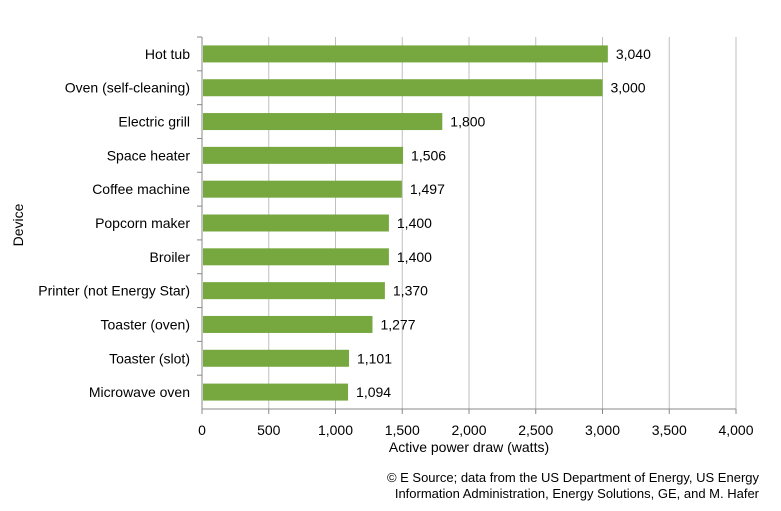 Image resolution: width=781 pixels, height=511 pixels. I want to click on category-label: Space heater, so click(149, 155).